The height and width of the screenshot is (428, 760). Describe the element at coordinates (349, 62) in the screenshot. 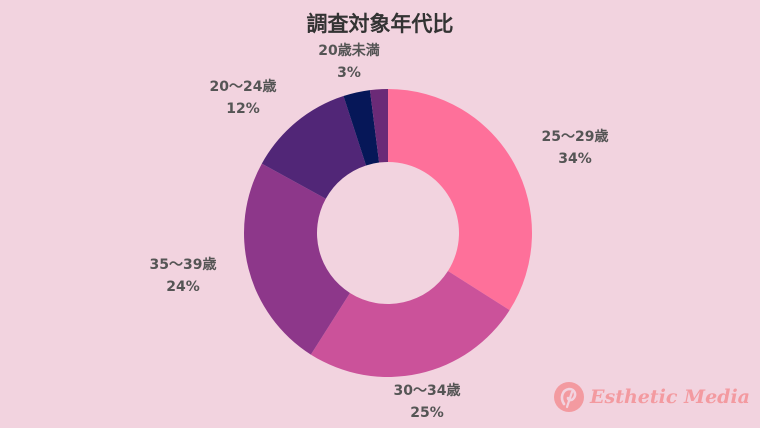

I see `slice-label-under-20: 20歳未満 3%` at that location.